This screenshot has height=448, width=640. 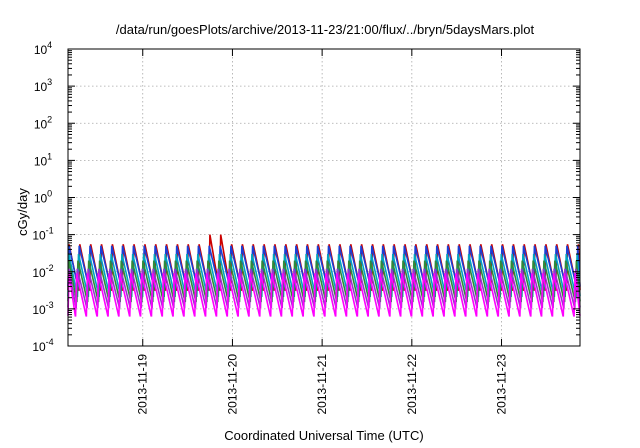 I want to click on x-tick-label: 2013-11-21, so click(x=322, y=384).